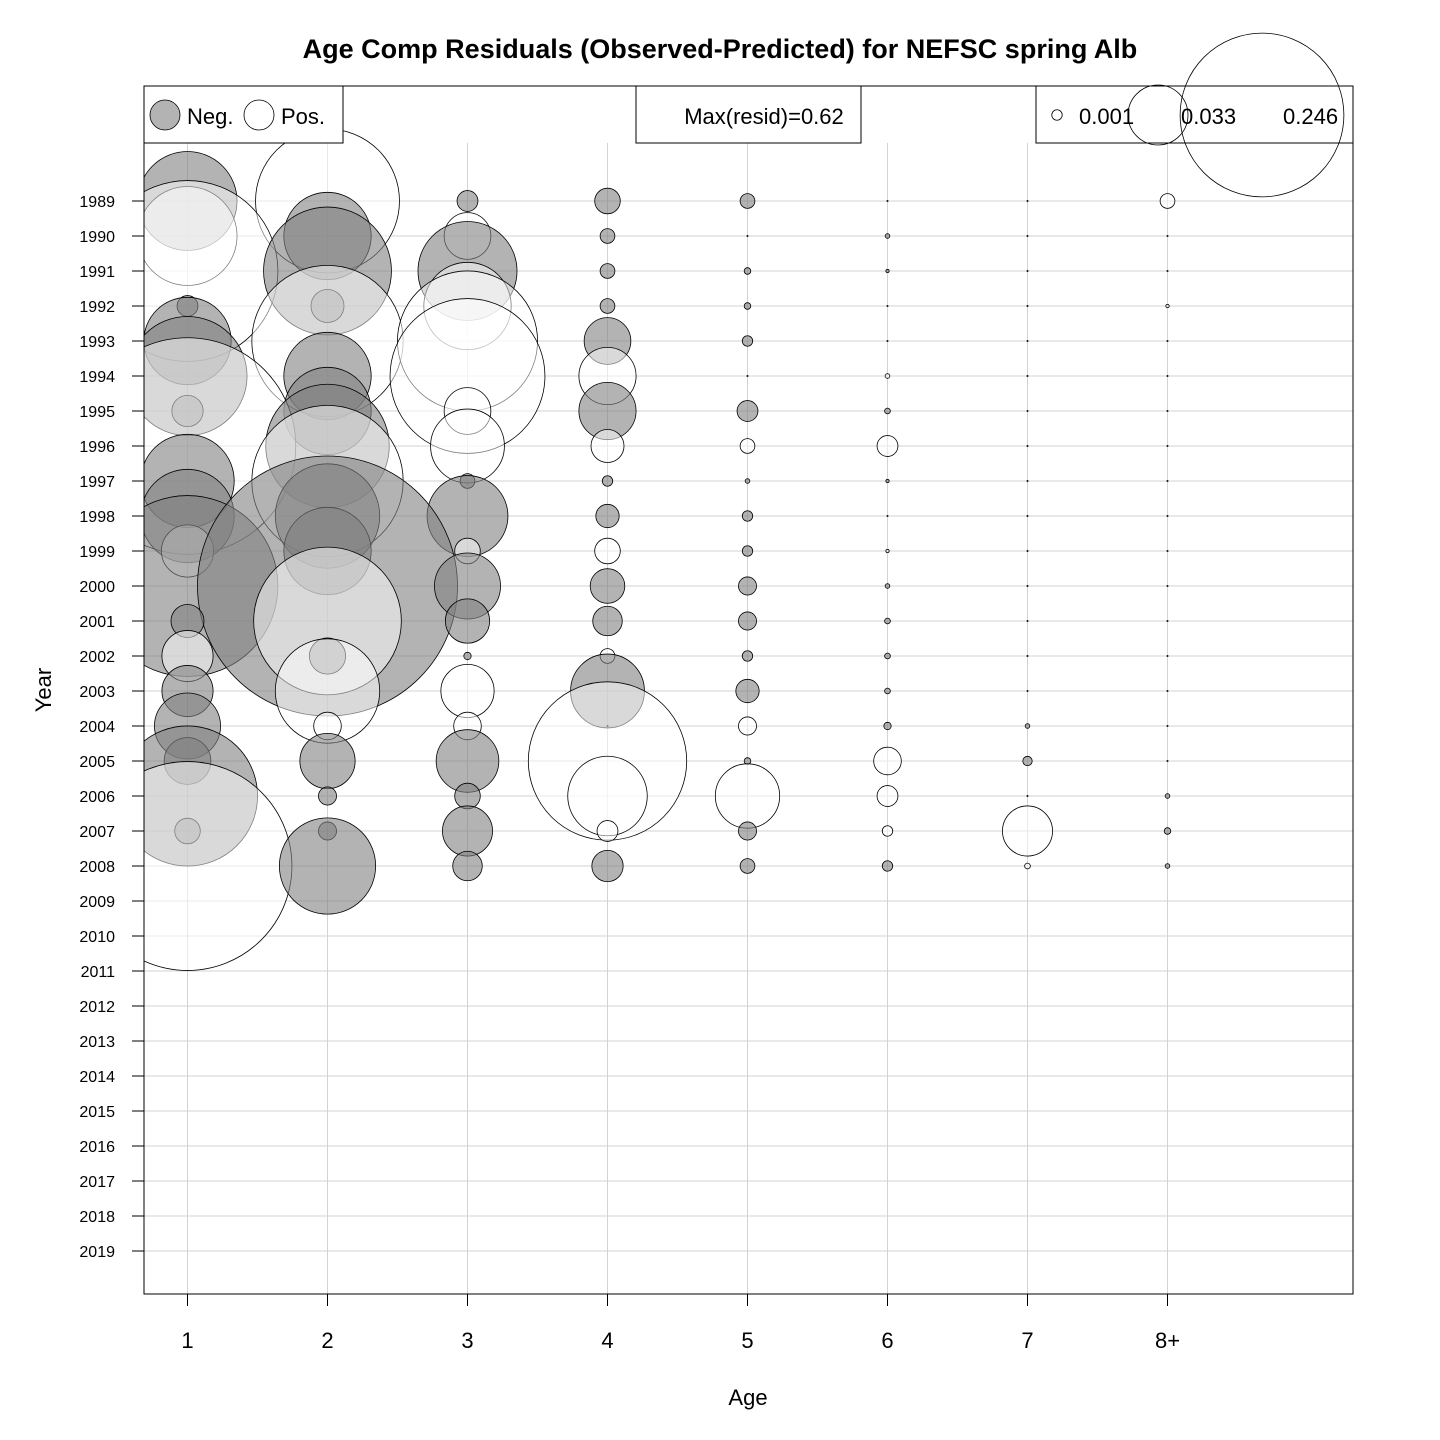 This screenshot has width=1440, height=1440. Describe the element at coordinates (259, 115) in the screenshot. I see `pos-legend-symbol` at that location.